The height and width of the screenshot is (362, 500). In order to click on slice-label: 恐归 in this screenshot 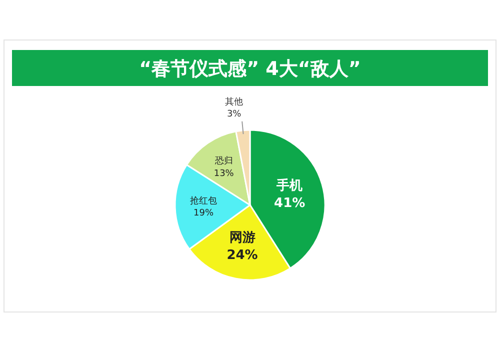, I will do `click(223, 161)`.